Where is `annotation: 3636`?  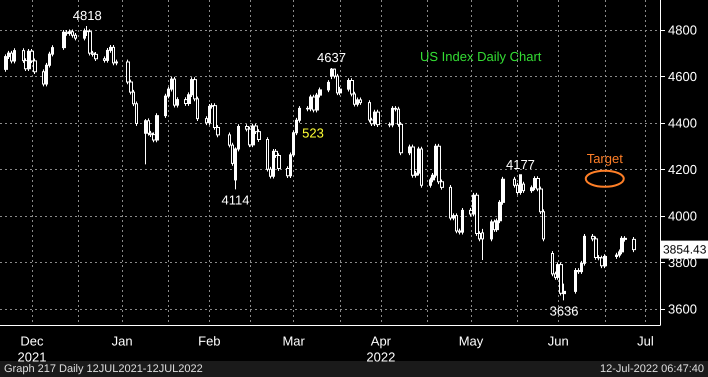
annotation: 3636 is located at coordinates (564, 310).